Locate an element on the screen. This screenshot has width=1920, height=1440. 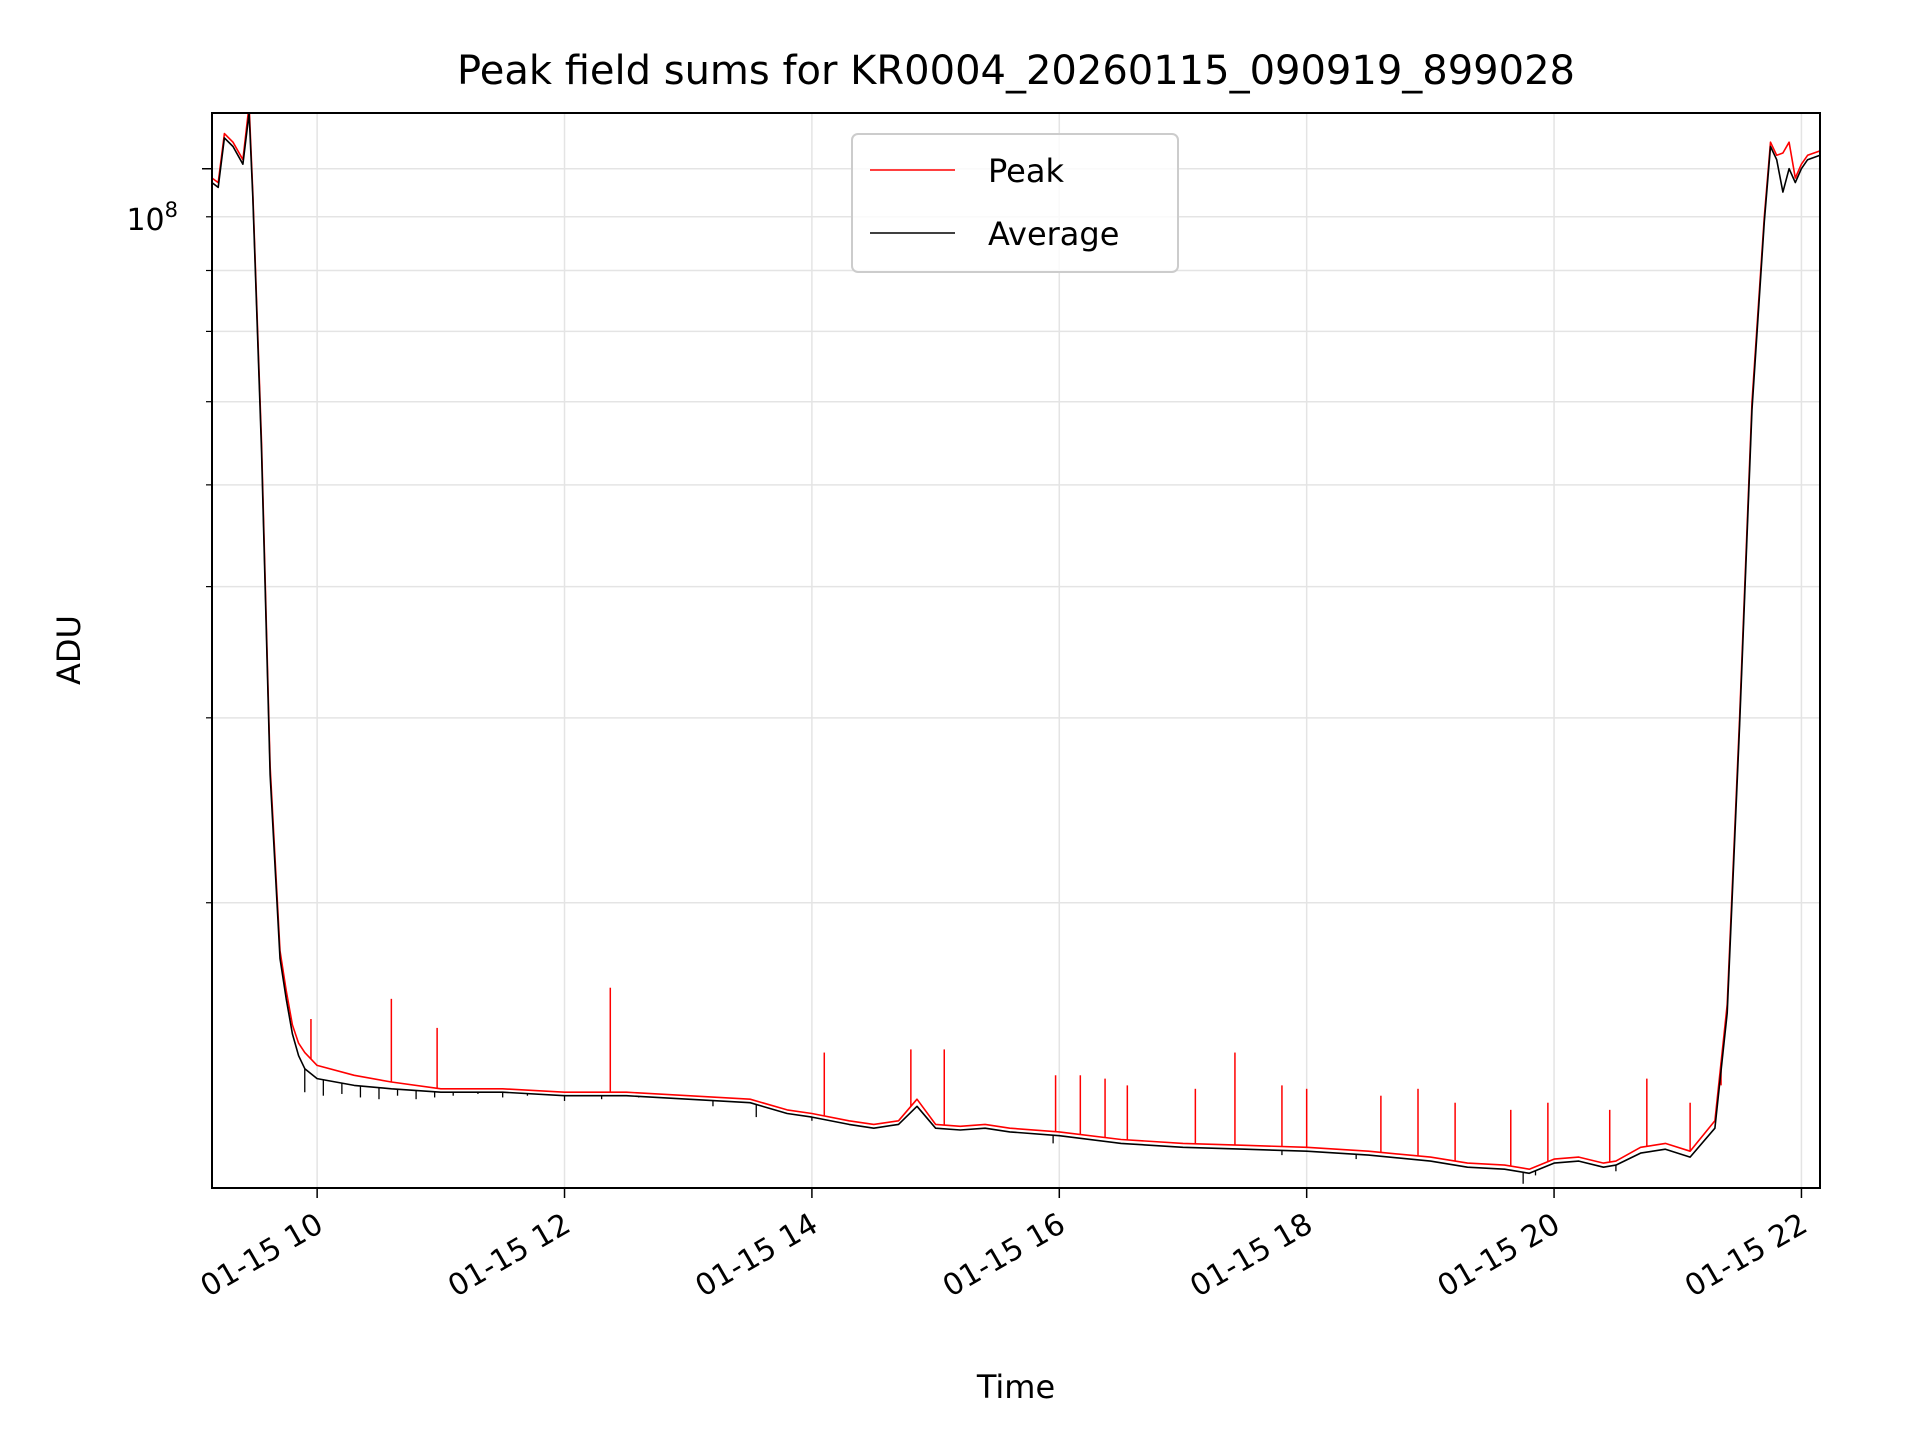
y-tick-exponent: 8 is located at coordinates (171, 210).